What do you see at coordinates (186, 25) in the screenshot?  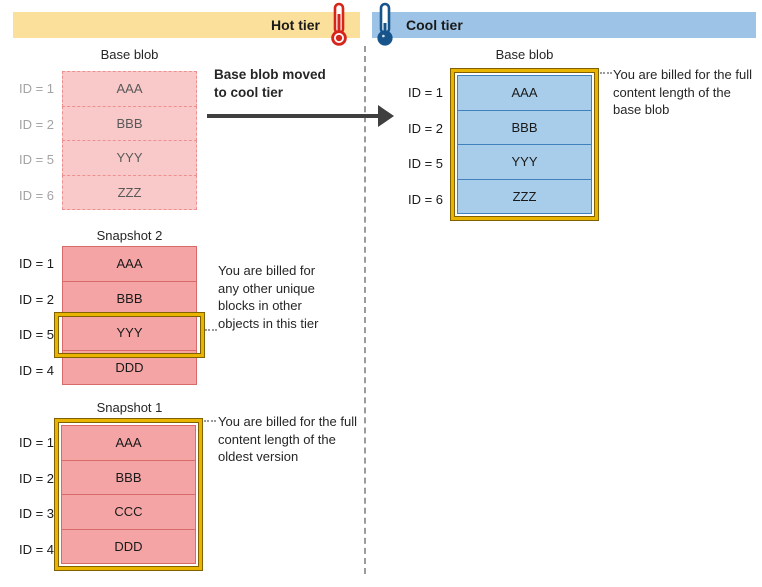 I see `hot-tier-bar: Hot tier` at bounding box center [186, 25].